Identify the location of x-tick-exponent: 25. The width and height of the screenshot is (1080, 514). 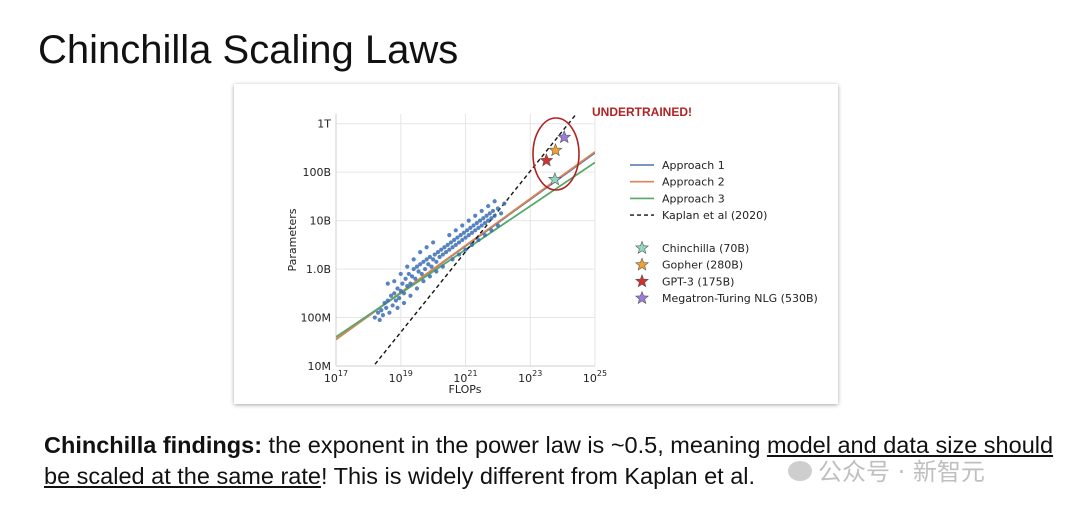
(602, 373).